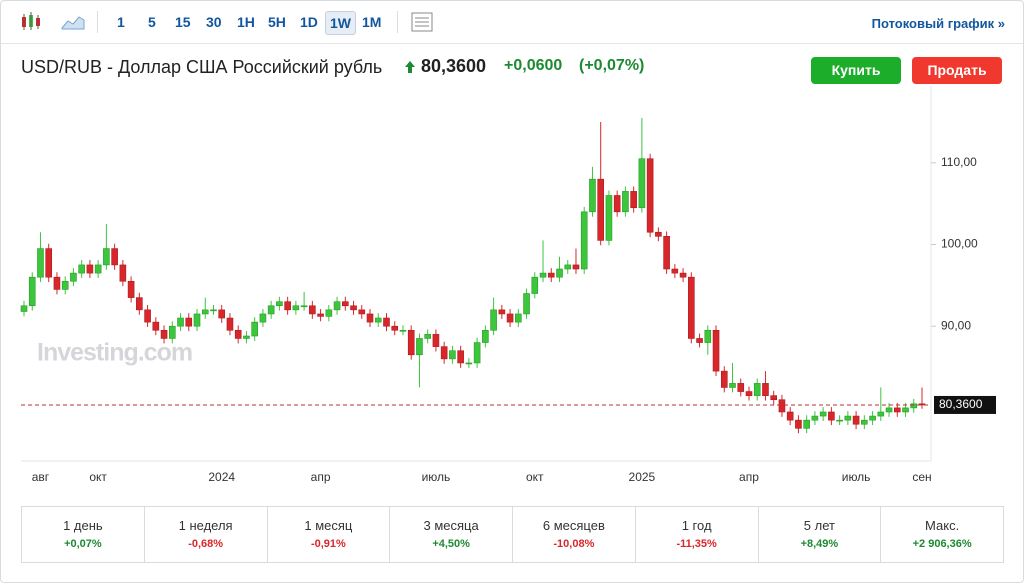  I want to click on last-price-box, so click(965, 404).